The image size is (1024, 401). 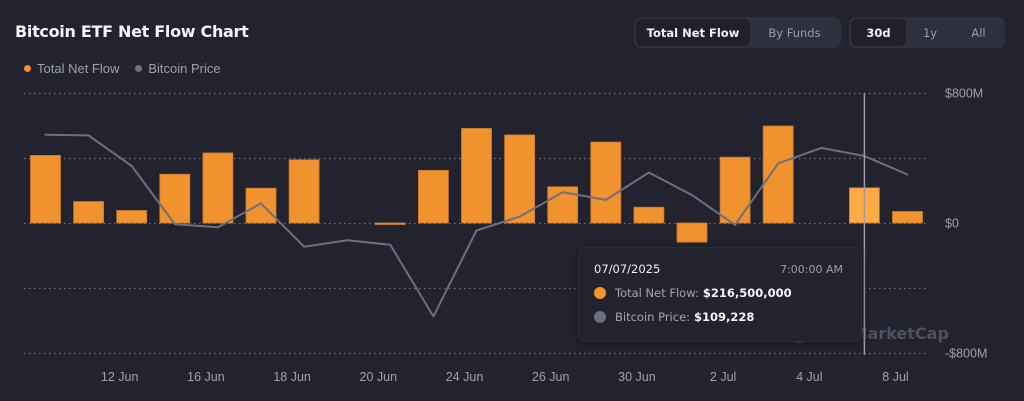 What do you see at coordinates (952, 224) in the screenshot?
I see `y-tick-label: $0` at bounding box center [952, 224].